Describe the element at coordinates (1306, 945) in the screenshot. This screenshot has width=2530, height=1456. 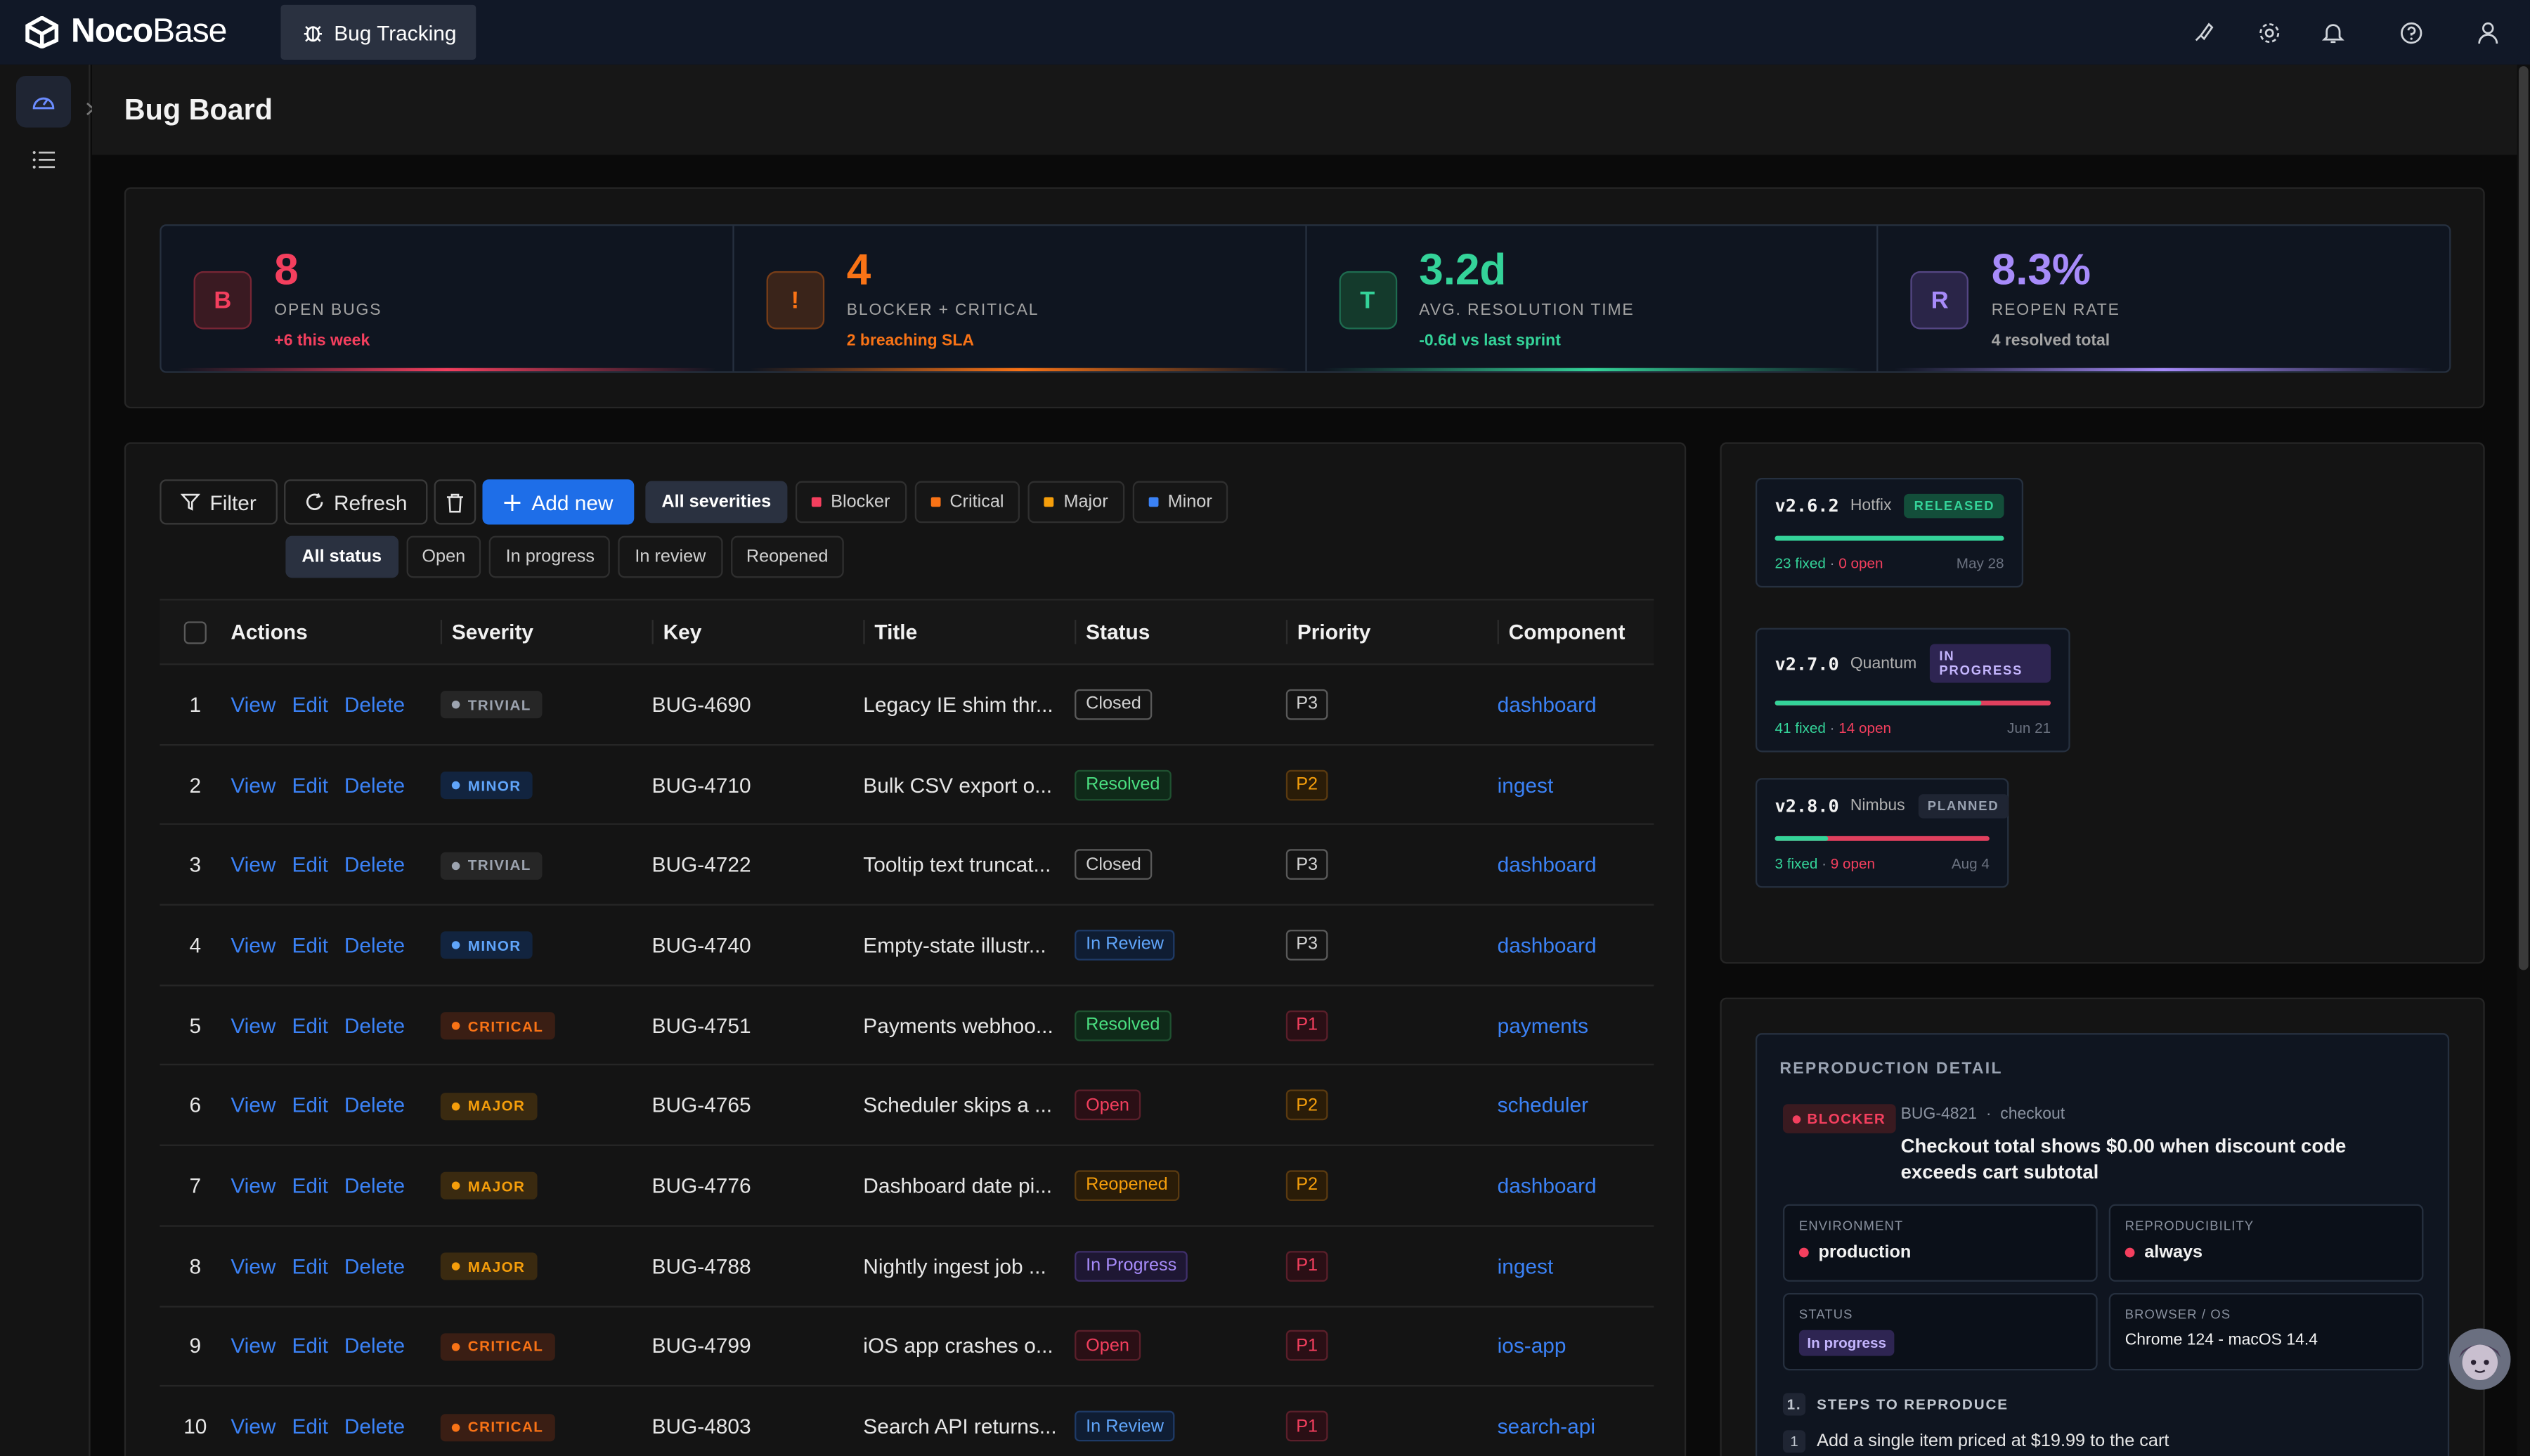
I see `priority-badge: P3` at that location.